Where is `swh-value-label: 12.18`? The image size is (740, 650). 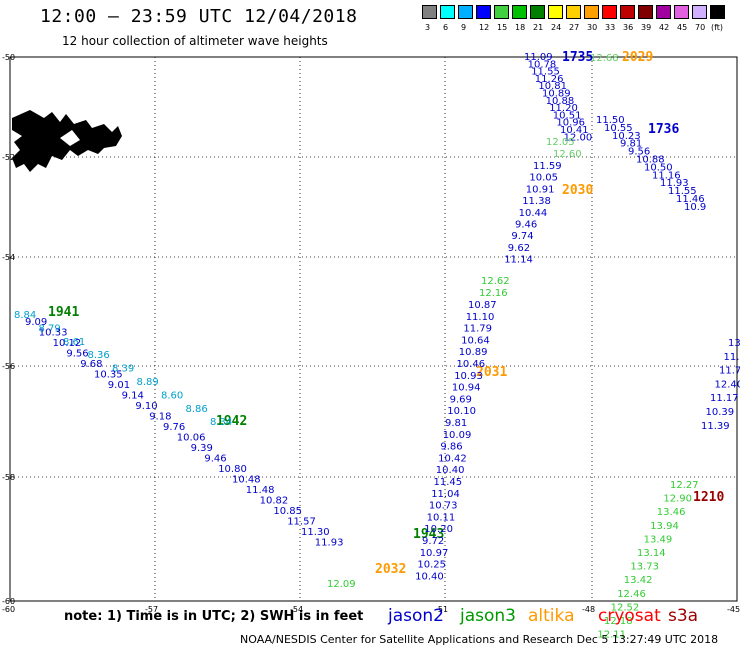 swh-value-label: 12.18 is located at coordinates (618, 621).